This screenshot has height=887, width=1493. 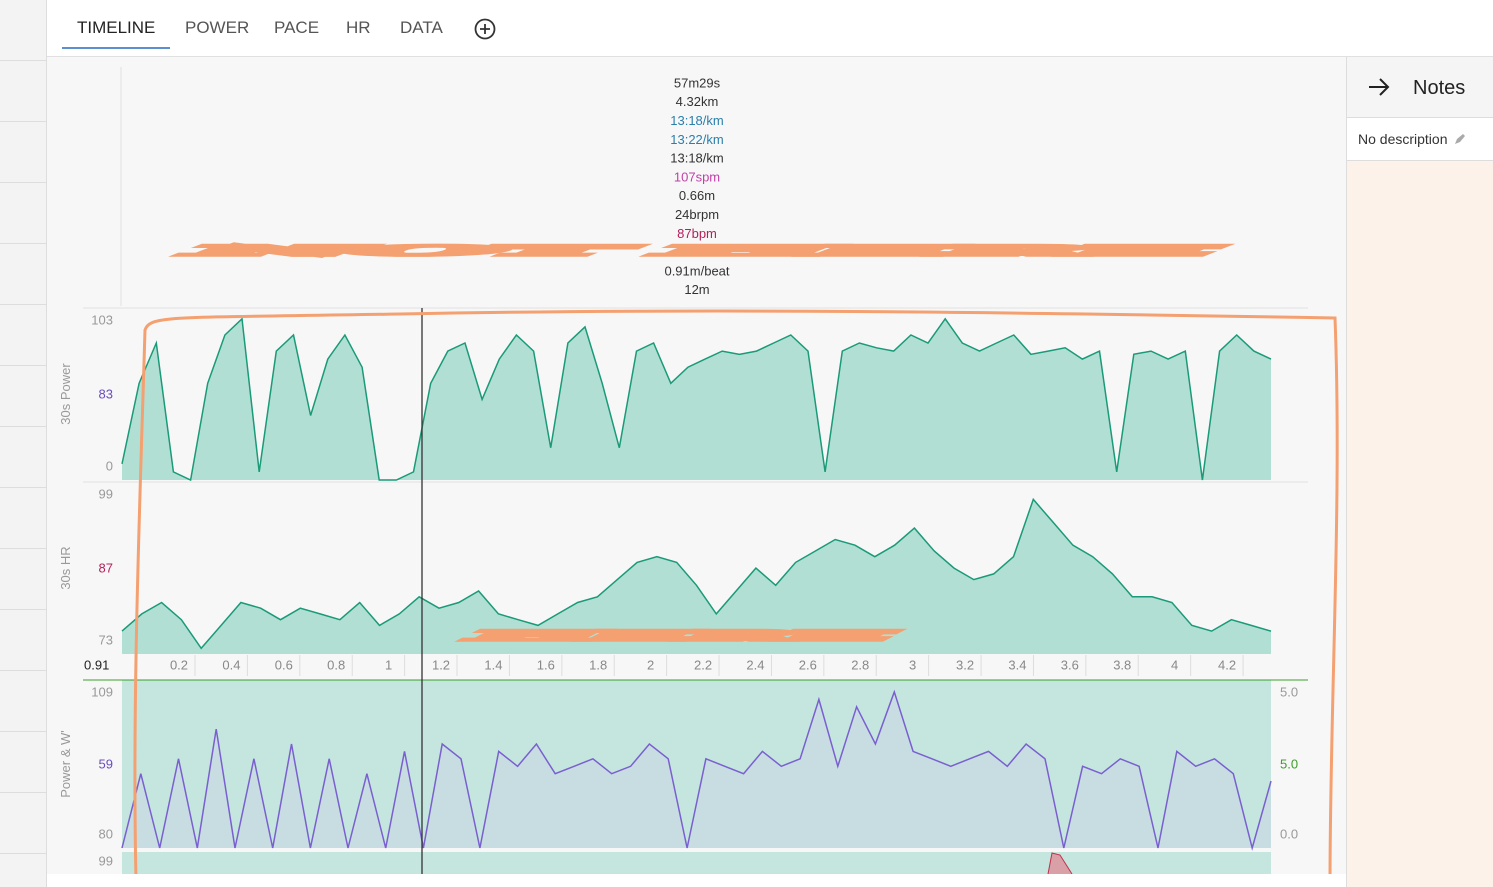 What do you see at coordinates (102, 319) in the screenshot?
I see `y-label: 103` at bounding box center [102, 319].